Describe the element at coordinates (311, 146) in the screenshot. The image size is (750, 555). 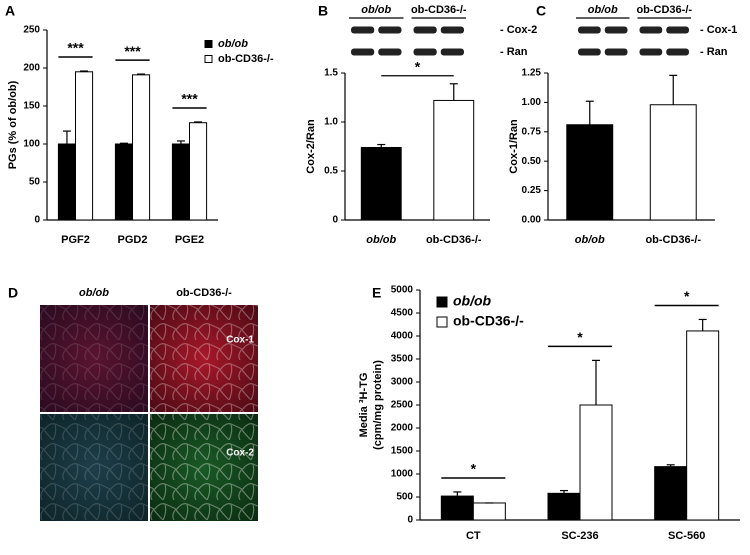
I see `y-axis-label: Cox-2/Ran` at that location.